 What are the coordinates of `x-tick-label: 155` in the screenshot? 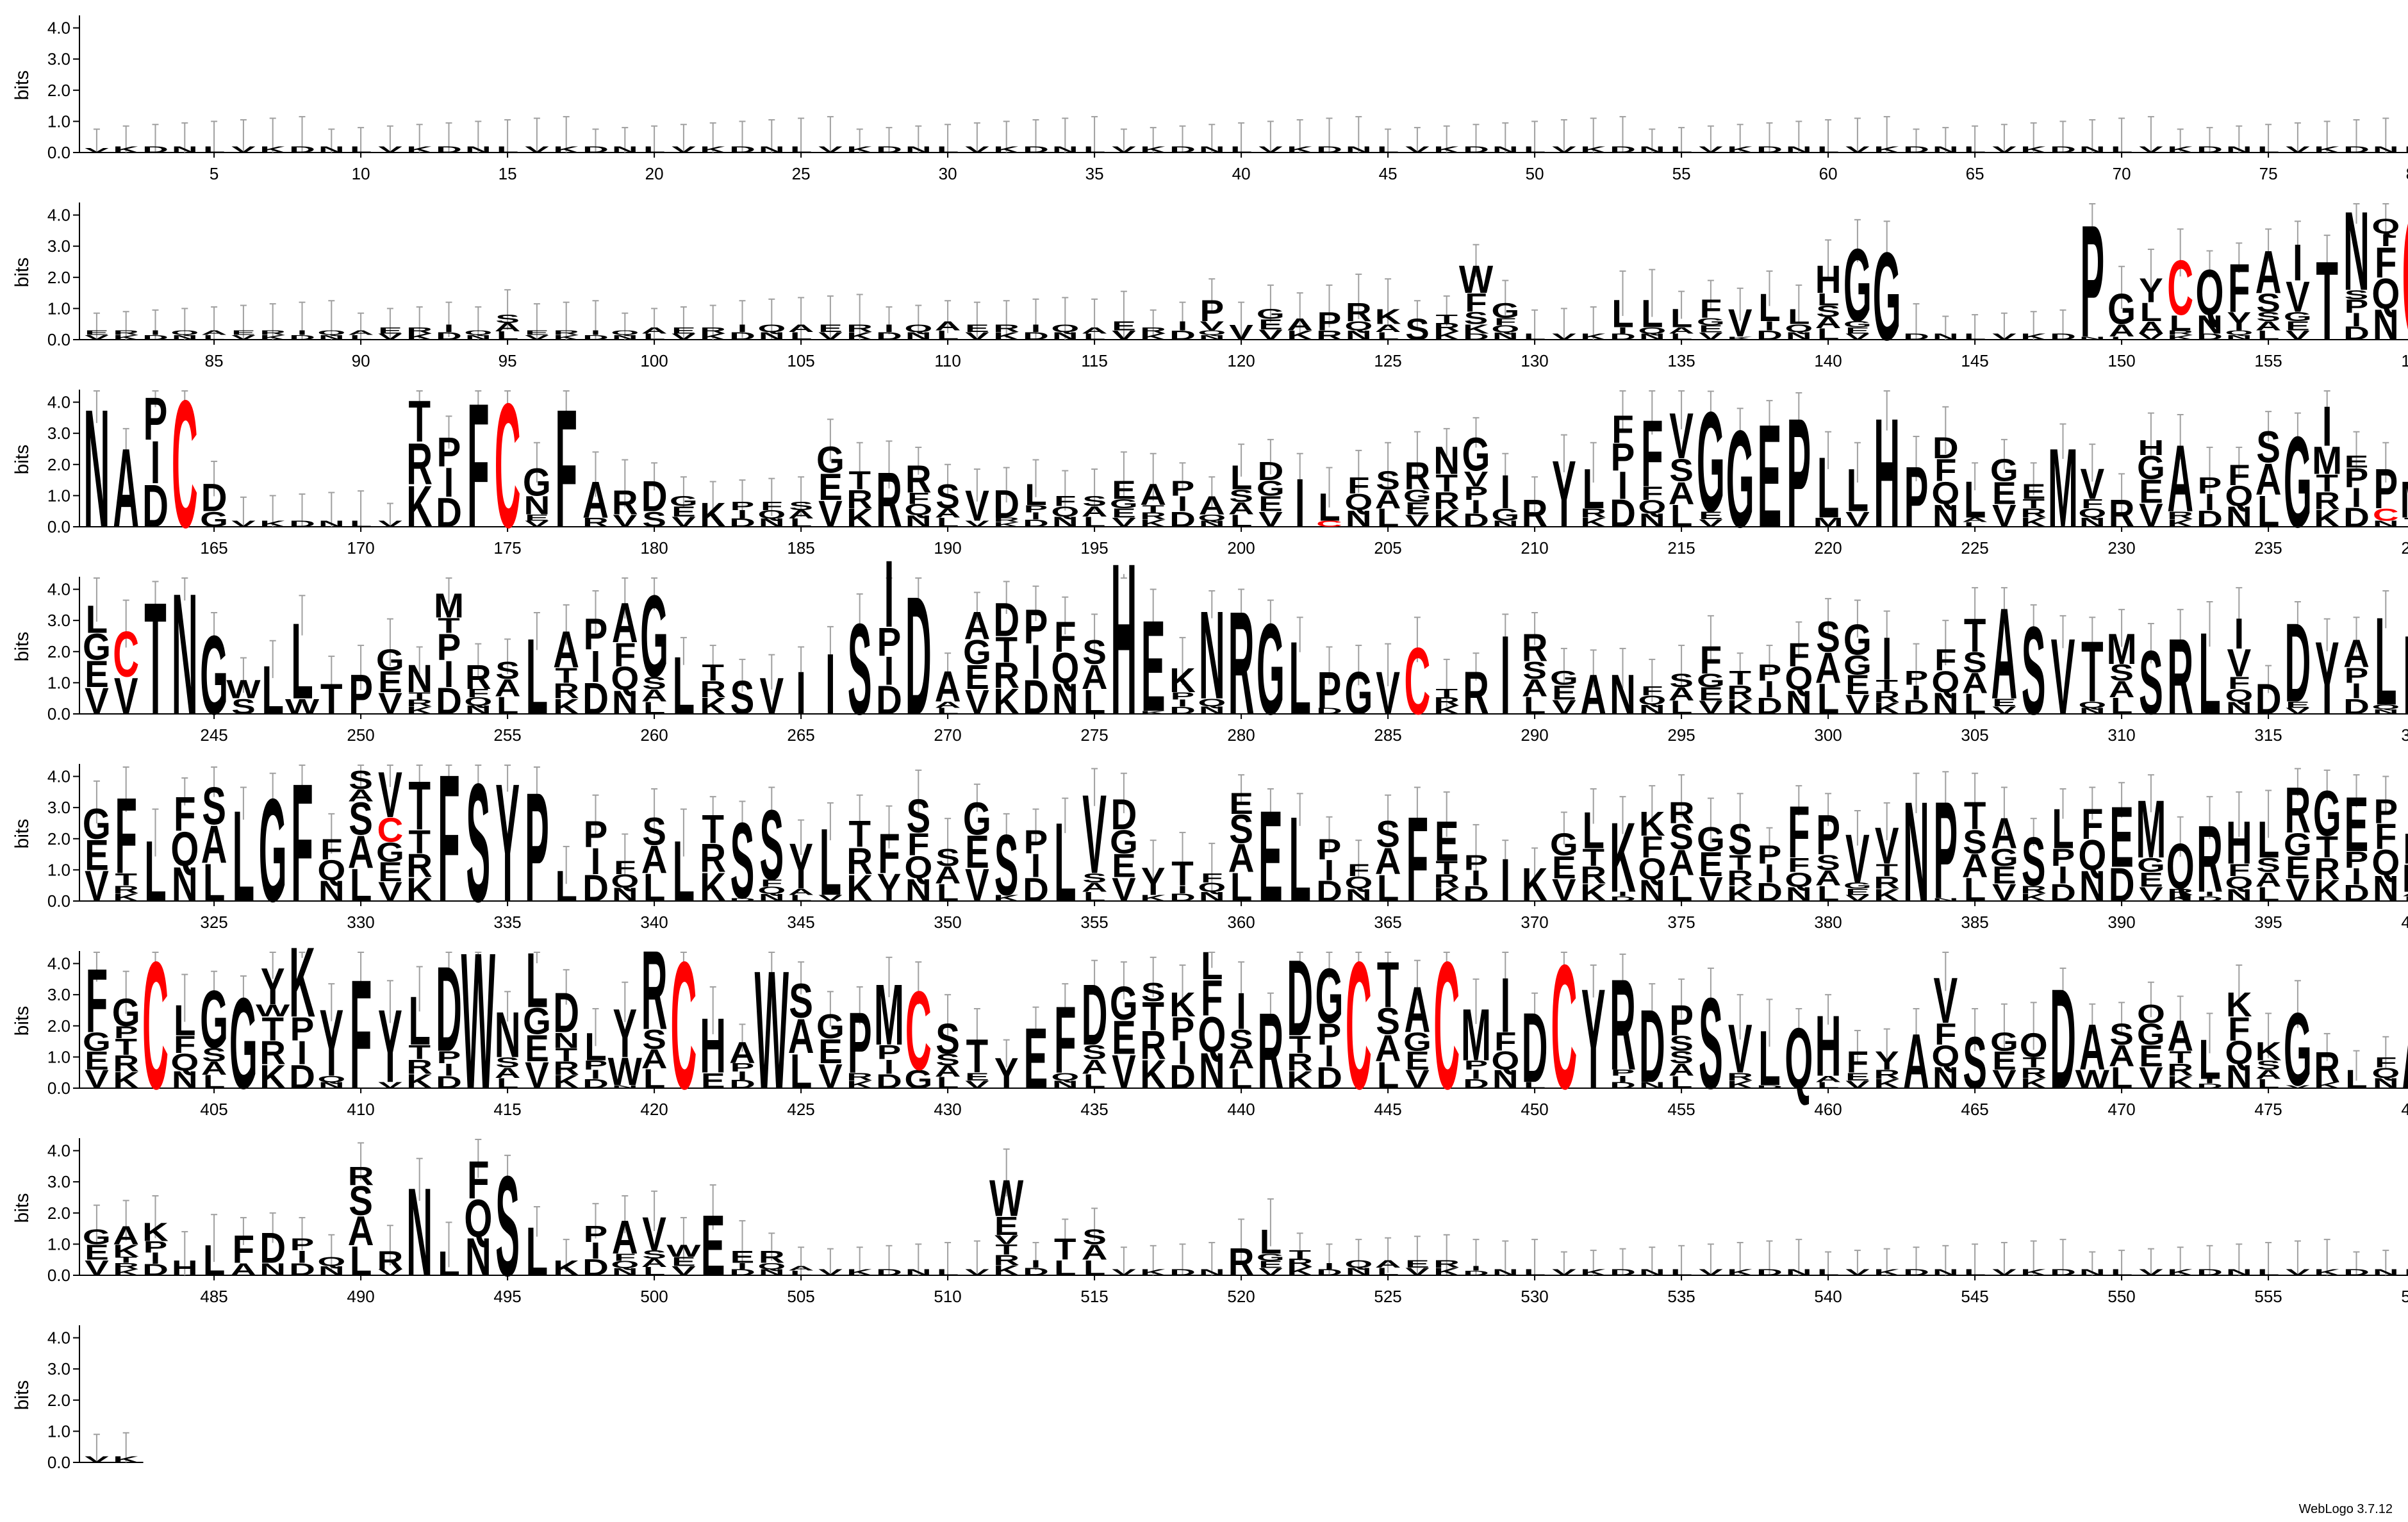 It's located at (2268, 360).